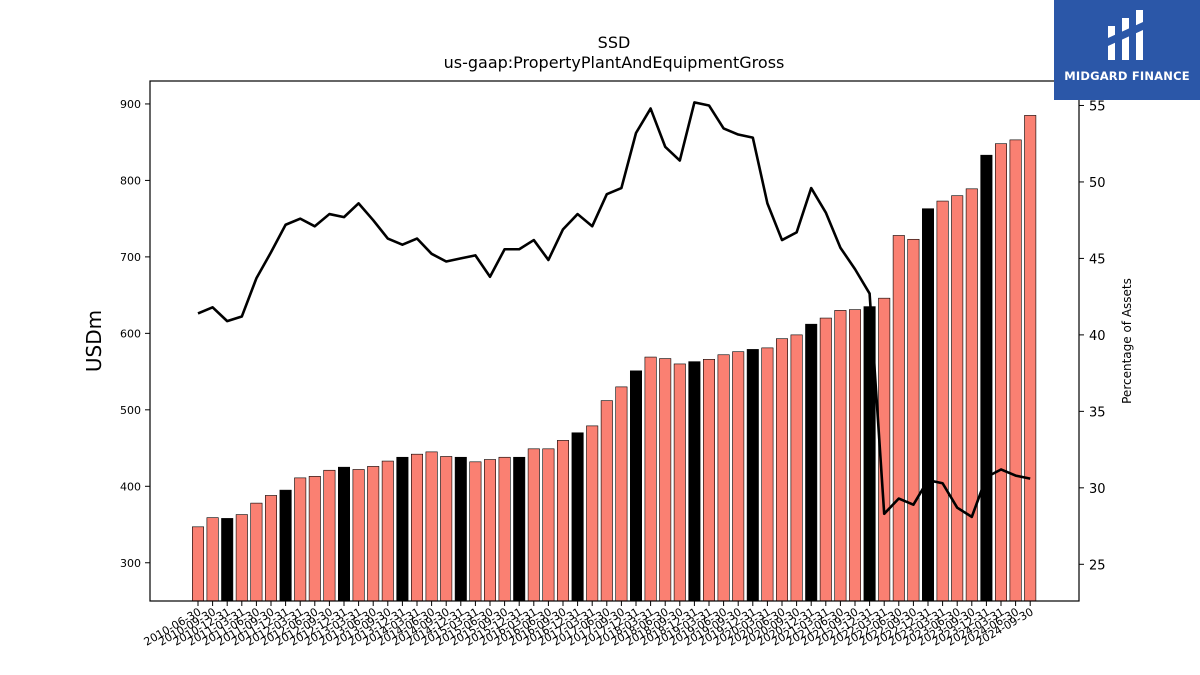  I want to click on y2-tick-label: 40, so click(1097, 336).